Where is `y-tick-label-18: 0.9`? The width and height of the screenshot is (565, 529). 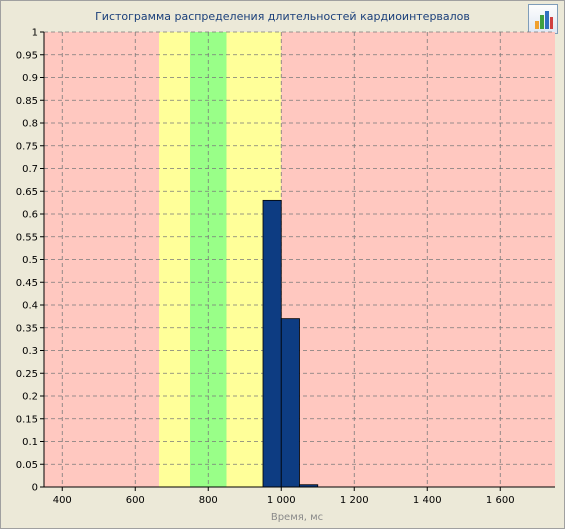
y-tick-label-18: 0.9 is located at coordinates (30, 78).